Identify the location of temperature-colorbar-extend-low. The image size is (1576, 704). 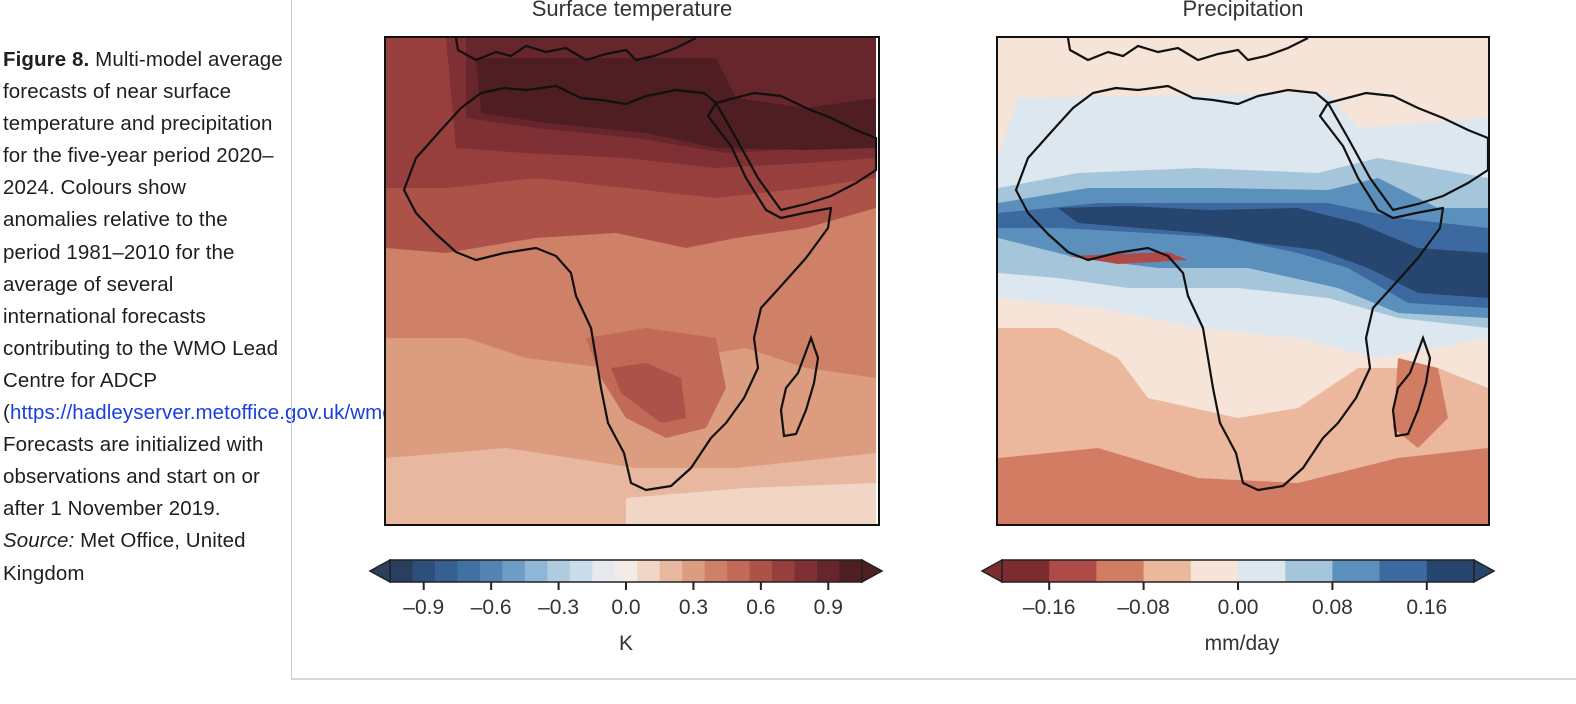
(379, 571).